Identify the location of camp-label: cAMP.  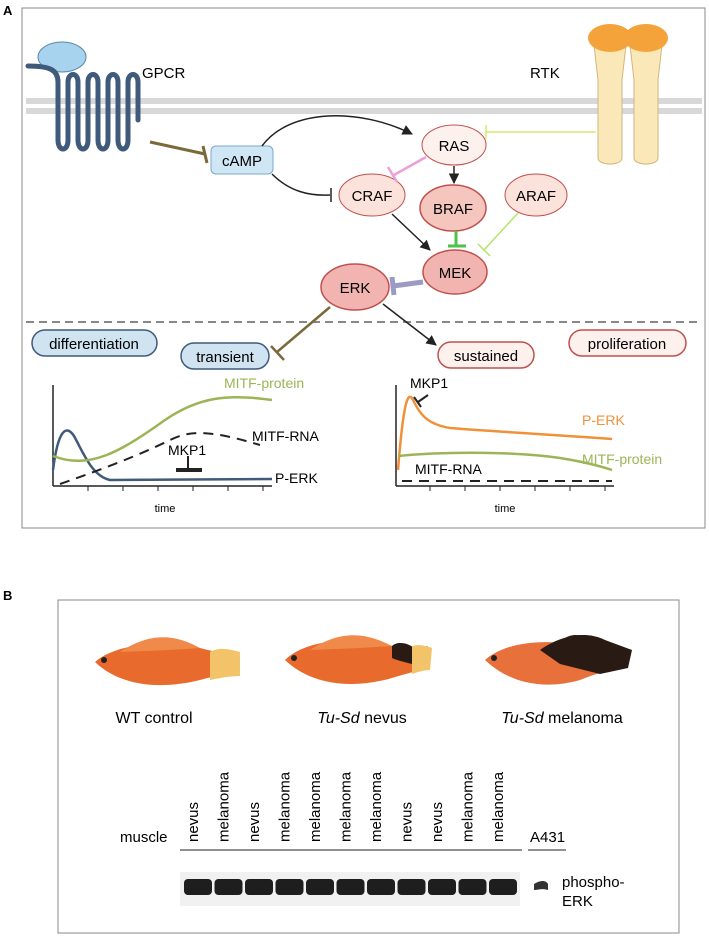
(242, 161).